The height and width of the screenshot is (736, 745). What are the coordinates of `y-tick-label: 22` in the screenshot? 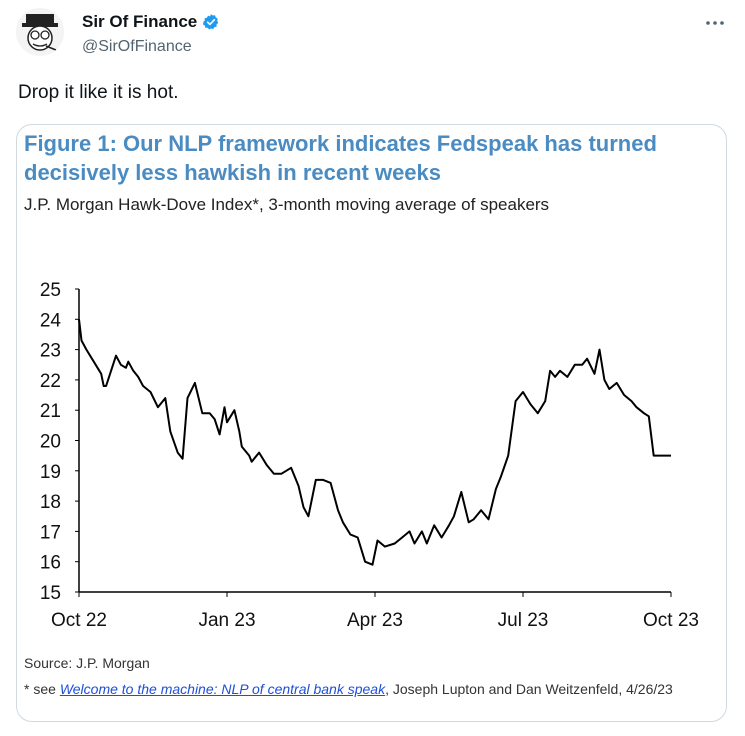 It's located at (50, 381).